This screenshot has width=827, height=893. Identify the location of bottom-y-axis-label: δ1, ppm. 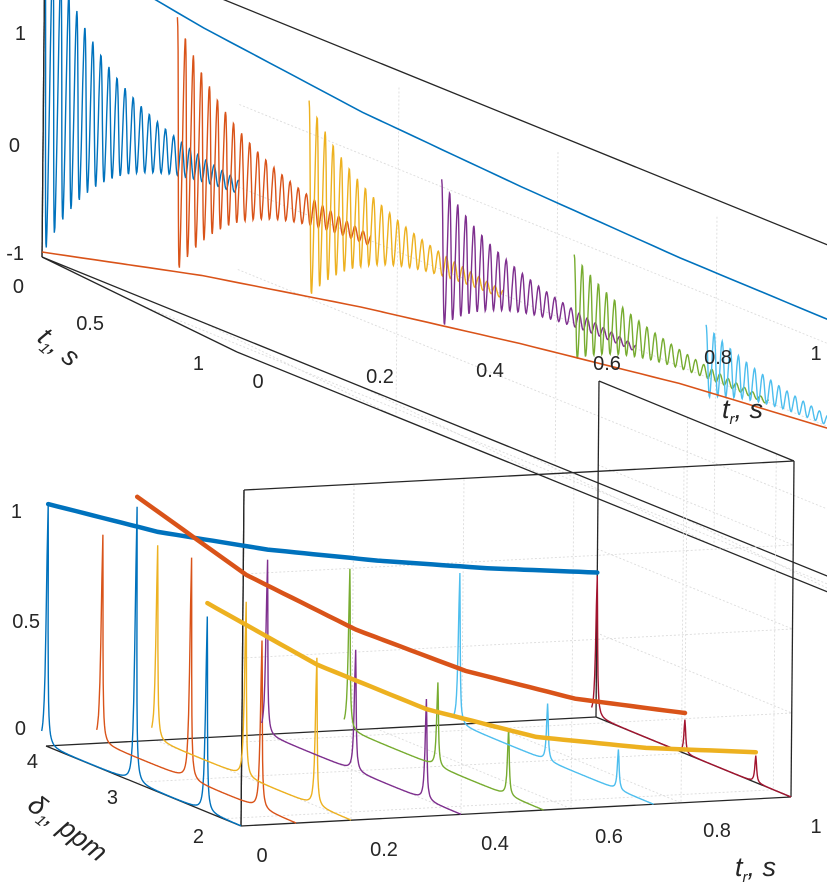
(66, 830).